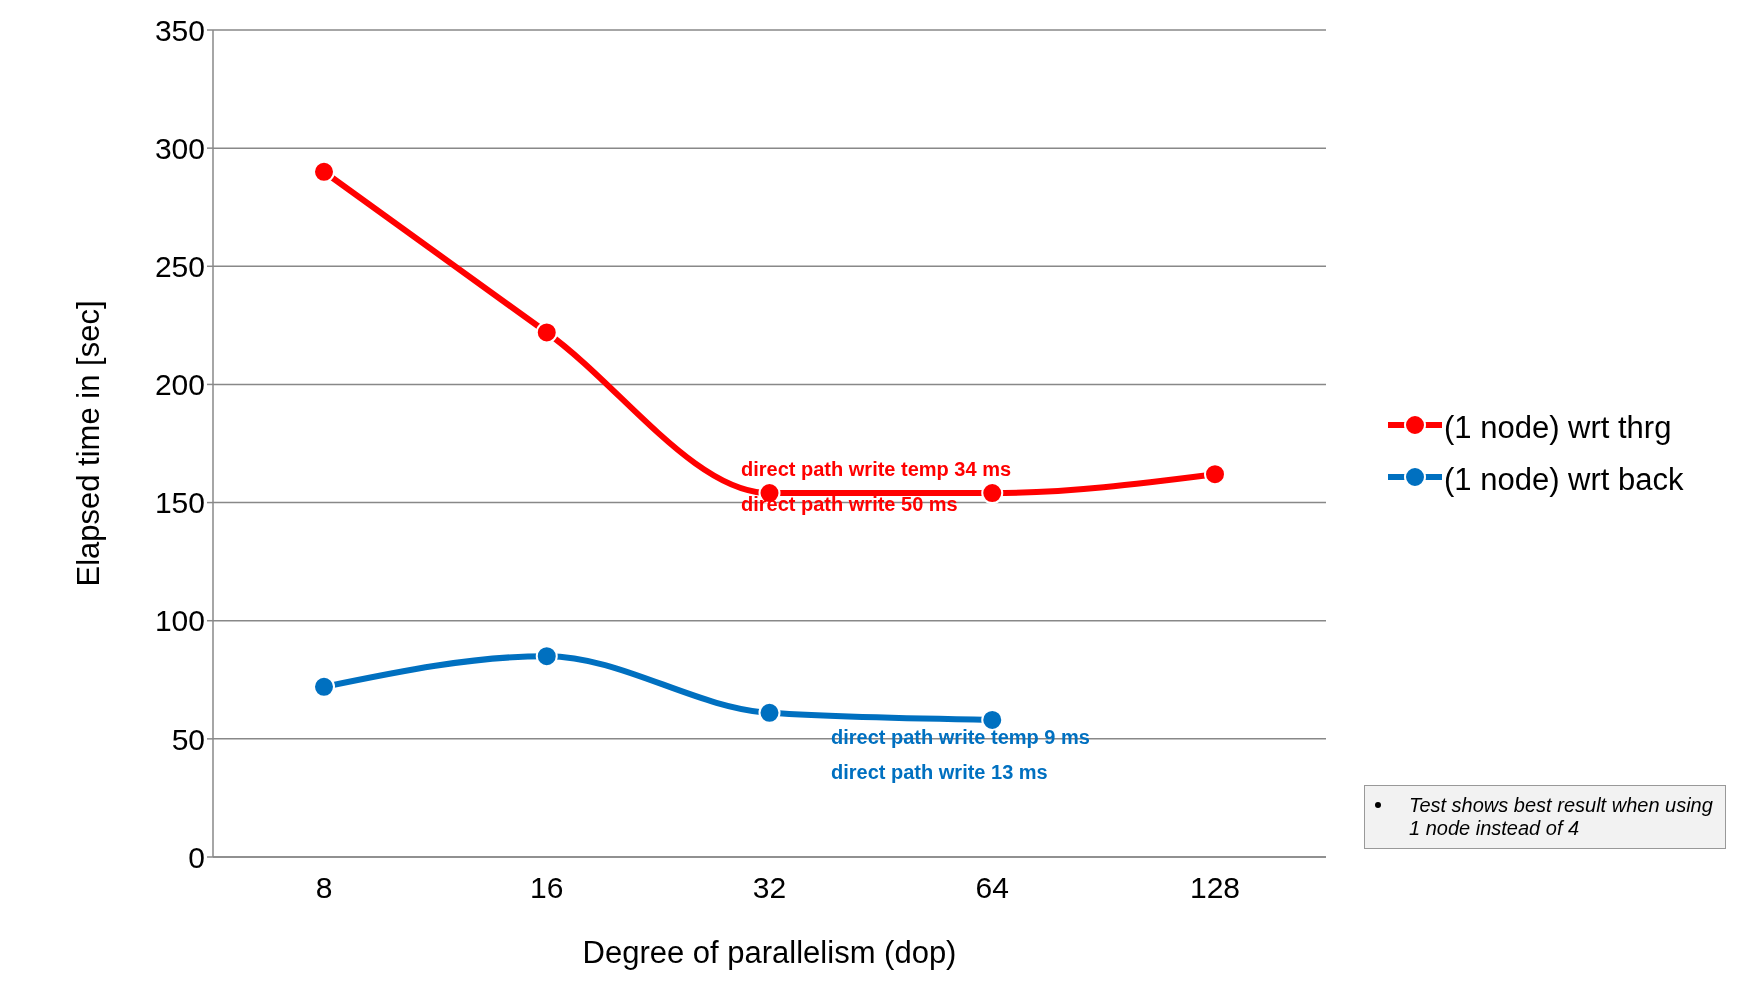  What do you see at coordinates (179, 148) in the screenshot?
I see `y-tick-label: 300` at bounding box center [179, 148].